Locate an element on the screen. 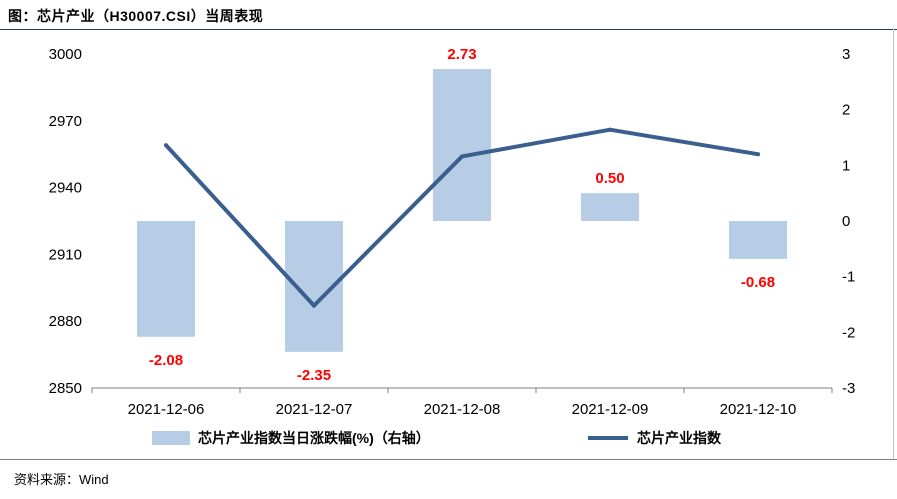 This screenshot has height=499, width=897. legend: 芯片产业指数当日涨跌幅(%)（右轴） 芯片产业指数 is located at coordinates (437, 438).